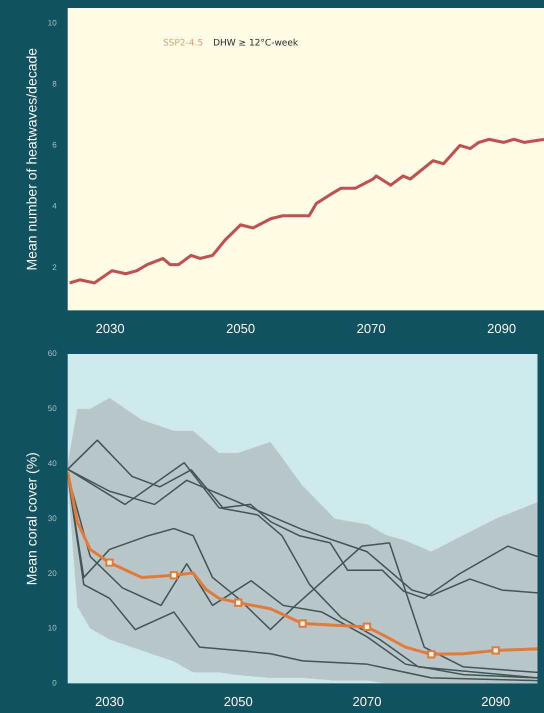  Describe the element at coordinates (55, 683) in the screenshot. I see `y-tick-label: 0` at that location.